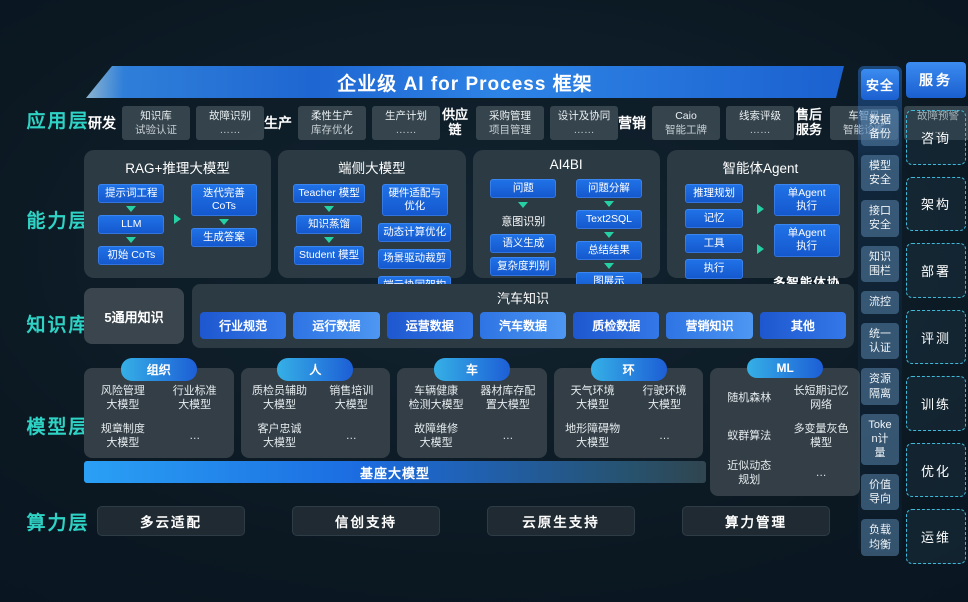  I want to click on app-feature-box: Caio 智能工牌, so click(686, 123).